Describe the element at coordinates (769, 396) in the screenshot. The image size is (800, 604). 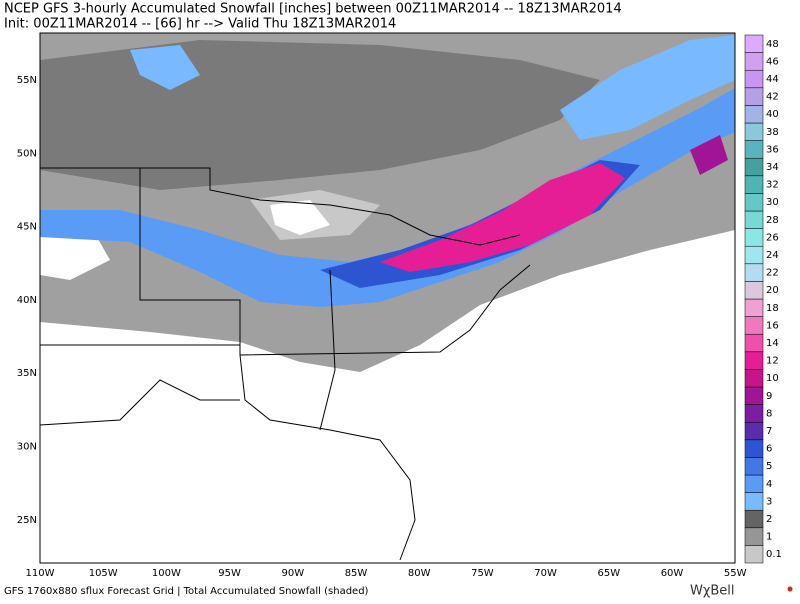
I see `colorbar-label: 9` at that location.